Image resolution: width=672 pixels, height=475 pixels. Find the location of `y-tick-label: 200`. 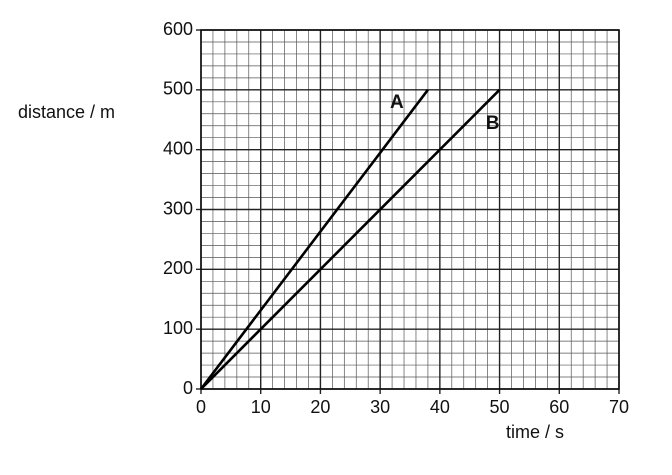

y-tick-label: 200 is located at coordinates (178, 268).